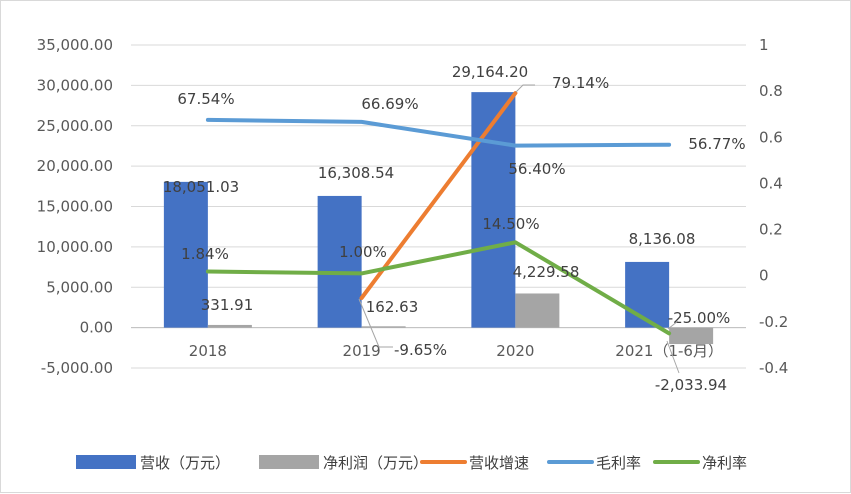 This screenshot has width=851, height=494. Describe the element at coordinates (716, 144) in the screenshot. I see `gross-margin-data-label: 56.77%` at that location.